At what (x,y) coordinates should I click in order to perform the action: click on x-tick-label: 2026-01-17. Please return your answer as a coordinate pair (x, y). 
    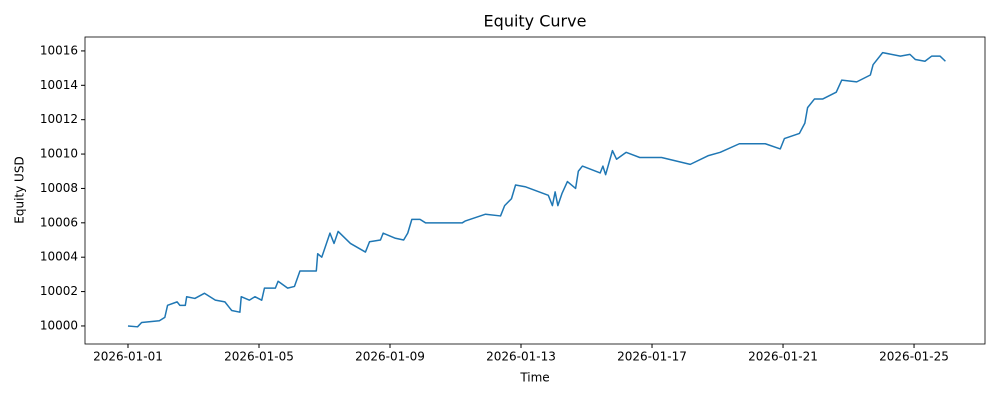
    Looking at the image, I should click on (652, 357).